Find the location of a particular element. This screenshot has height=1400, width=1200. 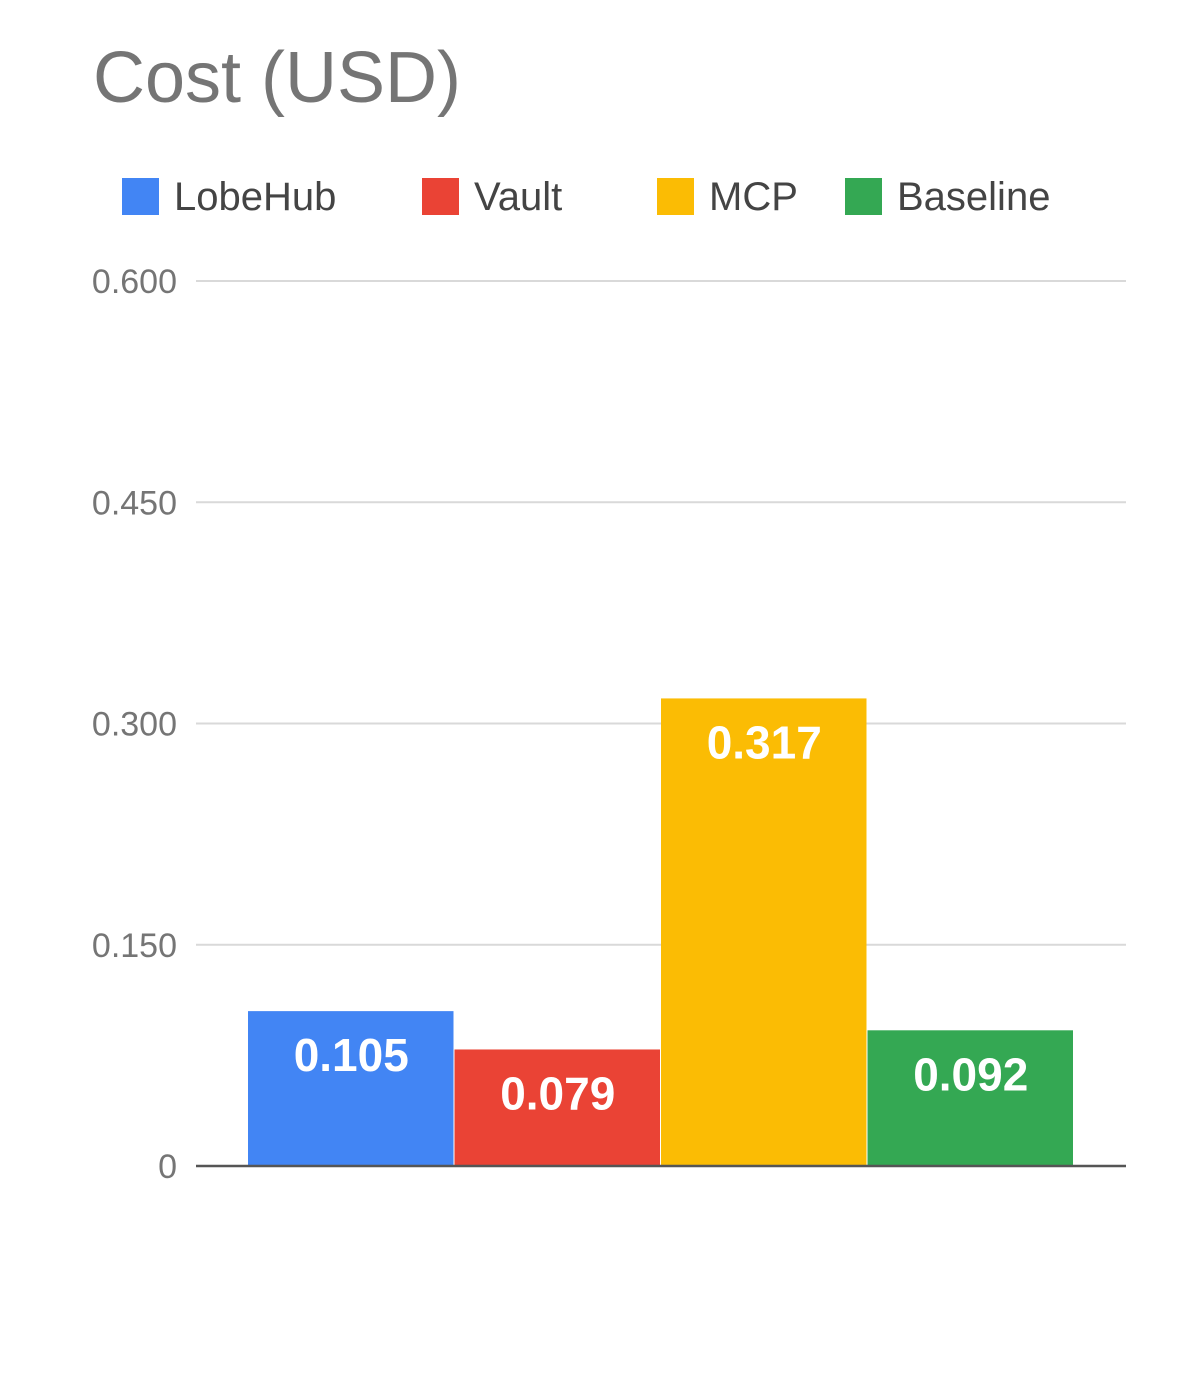

data-label-mcp: 0.317 is located at coordinates (764, 742).